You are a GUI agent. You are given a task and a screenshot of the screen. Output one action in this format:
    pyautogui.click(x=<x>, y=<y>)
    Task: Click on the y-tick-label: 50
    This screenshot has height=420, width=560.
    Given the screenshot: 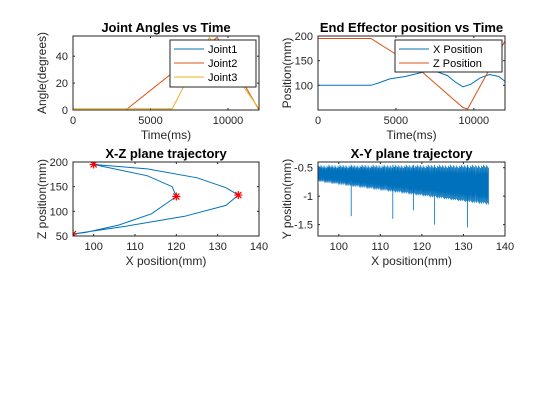 What is the action you would take?
    pyautogui.click(x=62, y=237)
    